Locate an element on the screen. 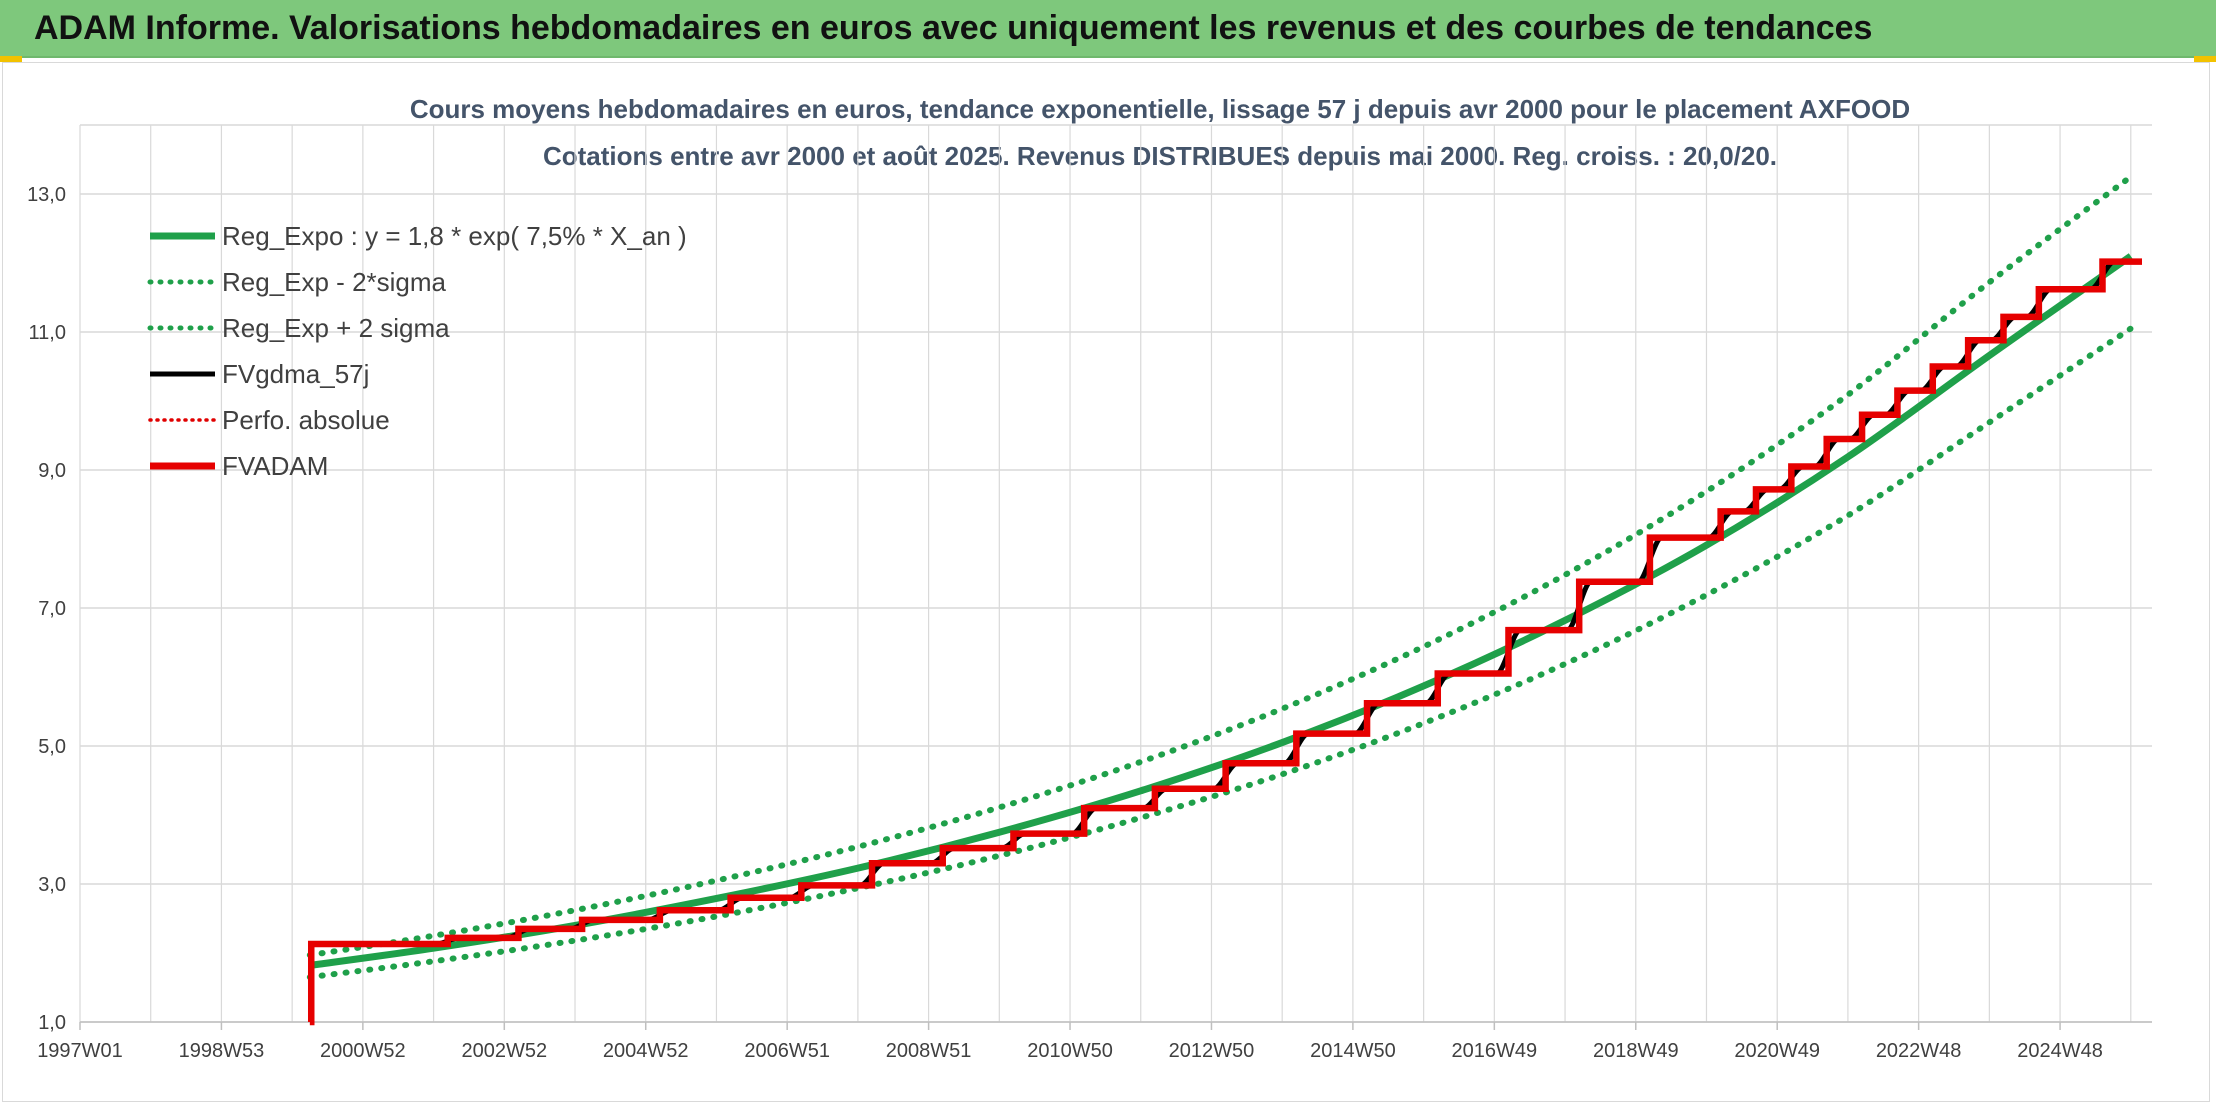  y-axis: 1,0 3,0 5,0 7,0 9,0 11,0 13,0 is located at coordinates (46, 609).